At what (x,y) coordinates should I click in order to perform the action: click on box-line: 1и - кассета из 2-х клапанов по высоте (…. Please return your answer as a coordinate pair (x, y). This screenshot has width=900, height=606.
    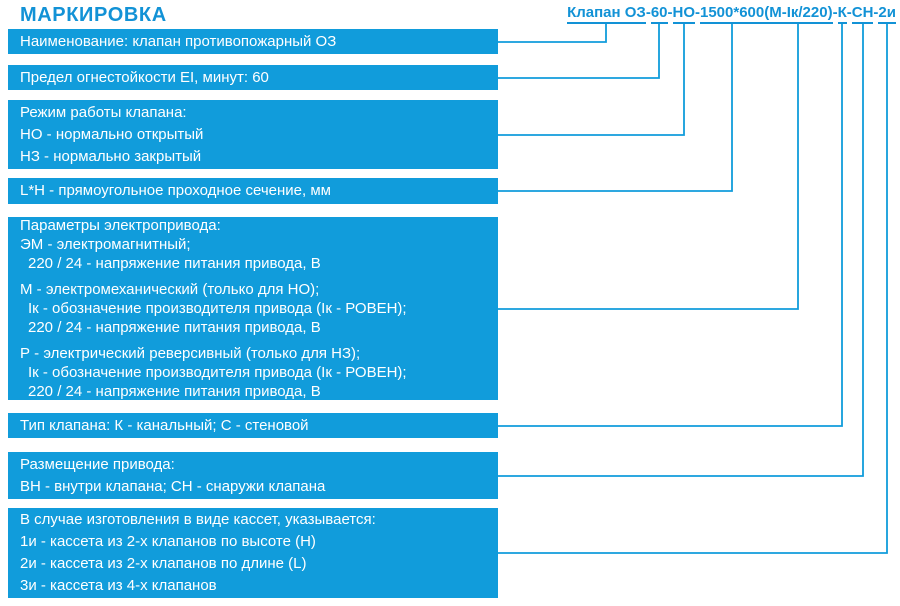
    Looking at the image, I should click on (168, 541).